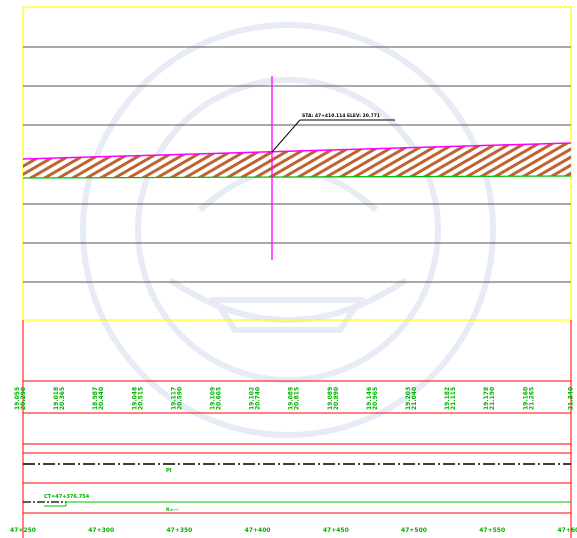  Describe the element at coordinates (213, 398) in the screenshot. I see `existing-elevation-label: 19.109` at that location.